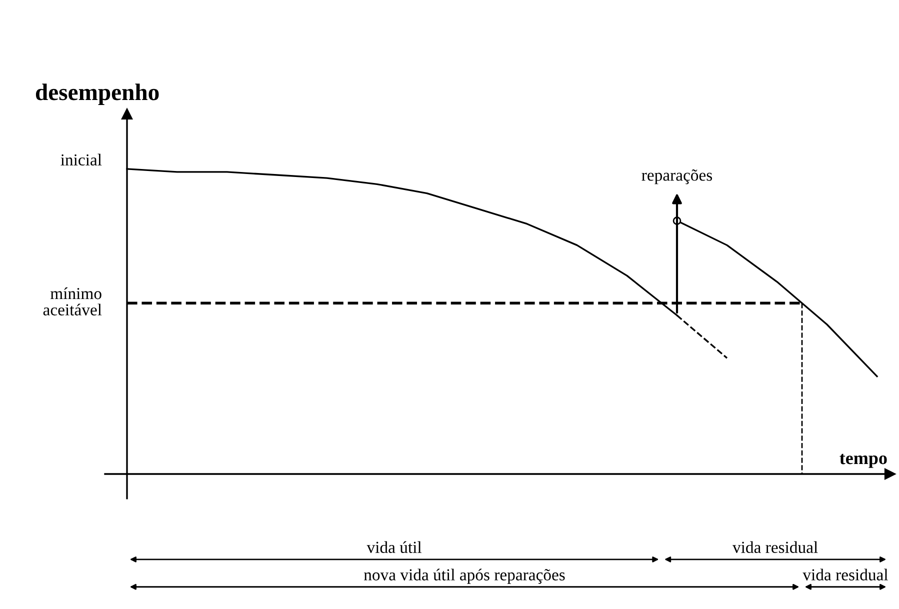 This screenshot has width=899, height=609. Describe the element at coordinates (72, 301) in the screenshot. I see `ref-line-label: mínimo aceitável` at that location.